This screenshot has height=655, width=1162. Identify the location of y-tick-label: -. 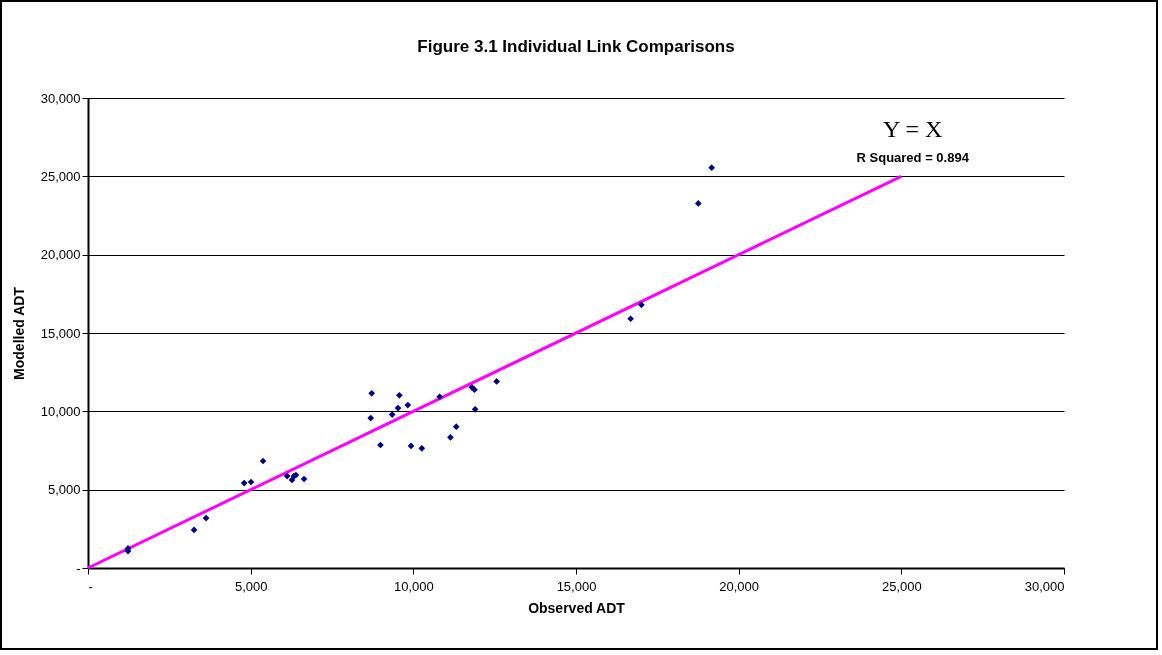
(78, 568).